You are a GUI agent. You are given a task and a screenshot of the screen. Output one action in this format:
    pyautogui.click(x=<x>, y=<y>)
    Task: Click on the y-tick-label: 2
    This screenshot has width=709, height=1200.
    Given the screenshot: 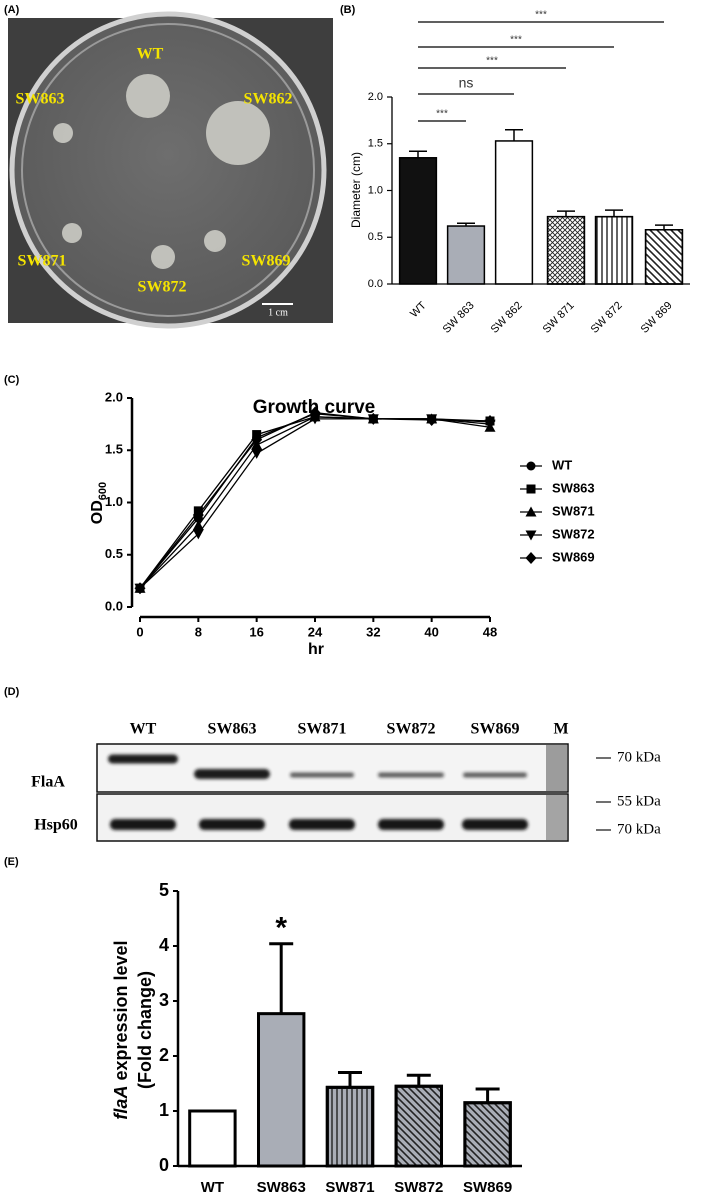 What is the action you would take?
    pyautogui.click(x=164, y=1055)
    